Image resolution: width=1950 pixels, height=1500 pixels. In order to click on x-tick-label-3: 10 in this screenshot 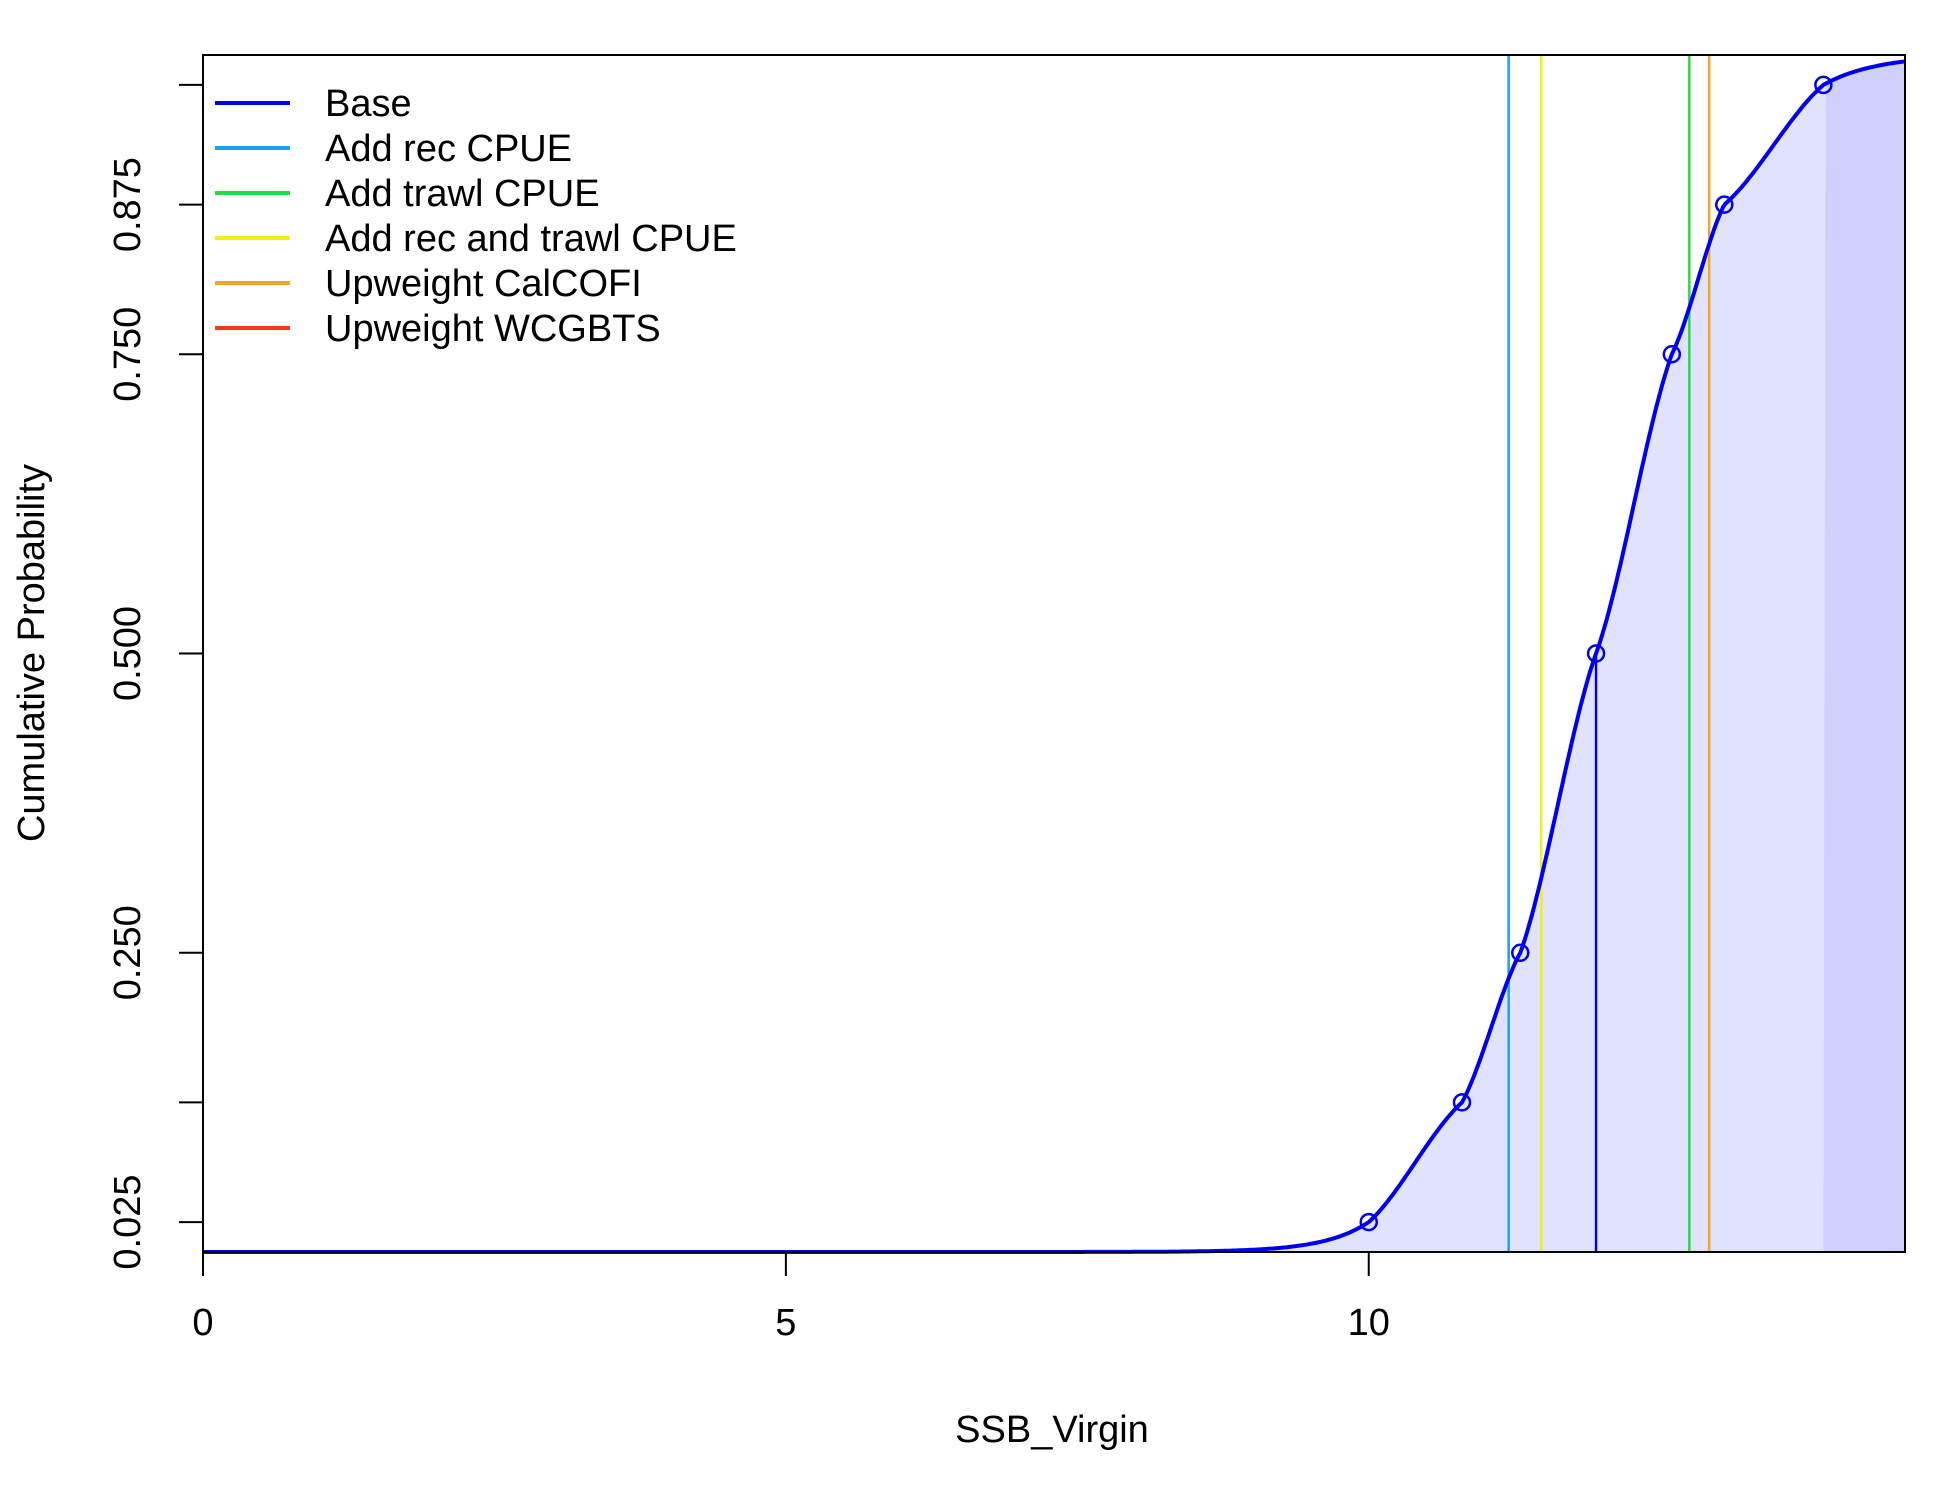, I will do `click(1369, 1323)`.